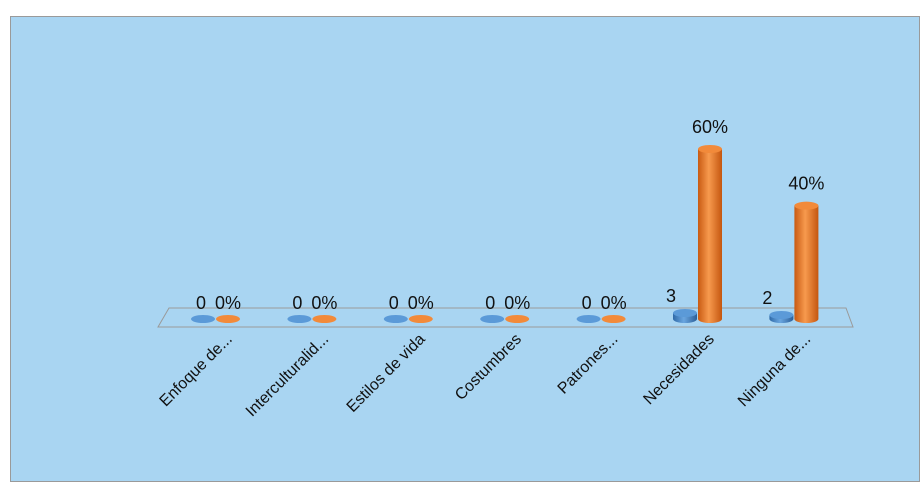 The height and width of the screenshot is (487, 923). Describe the element at coordinates (587, 303) in the screenshot. I see `data-label-count-4: 0` at that location.